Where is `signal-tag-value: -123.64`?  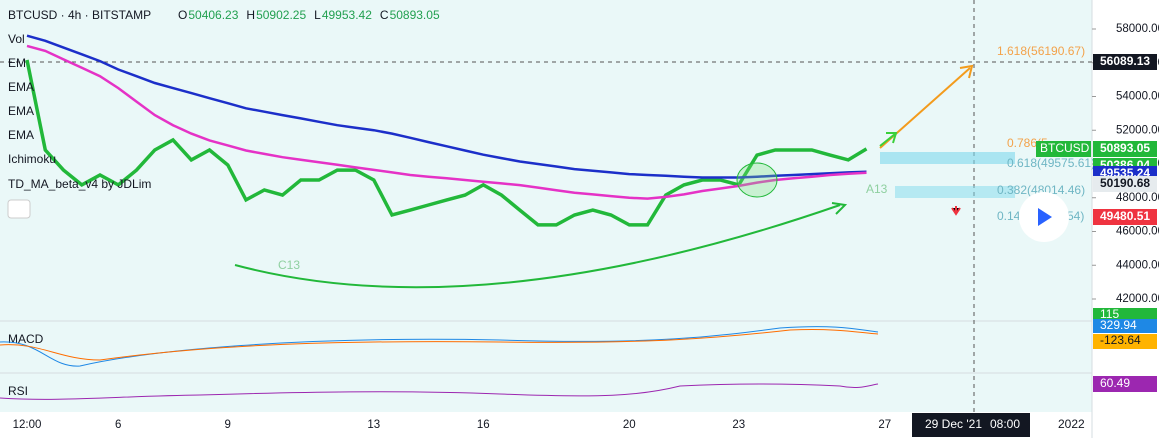 signal-tag-value: -123.64 is located at coordinates (1120, 340).